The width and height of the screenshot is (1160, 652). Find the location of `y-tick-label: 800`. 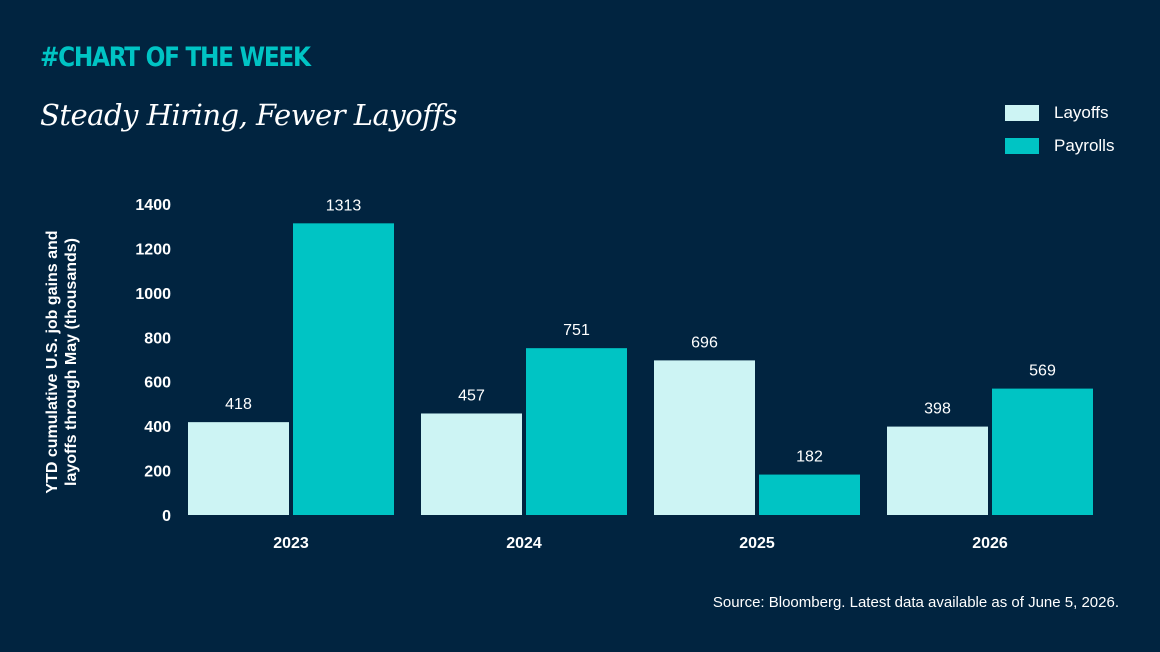

y-tick-label: 800 is located at coordinates (157, 338).